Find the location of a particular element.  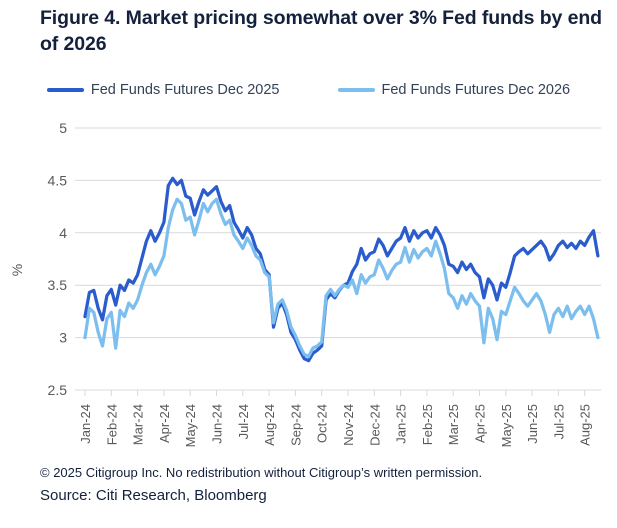

svg-text: May-24 is located at coordinates (190, 425).